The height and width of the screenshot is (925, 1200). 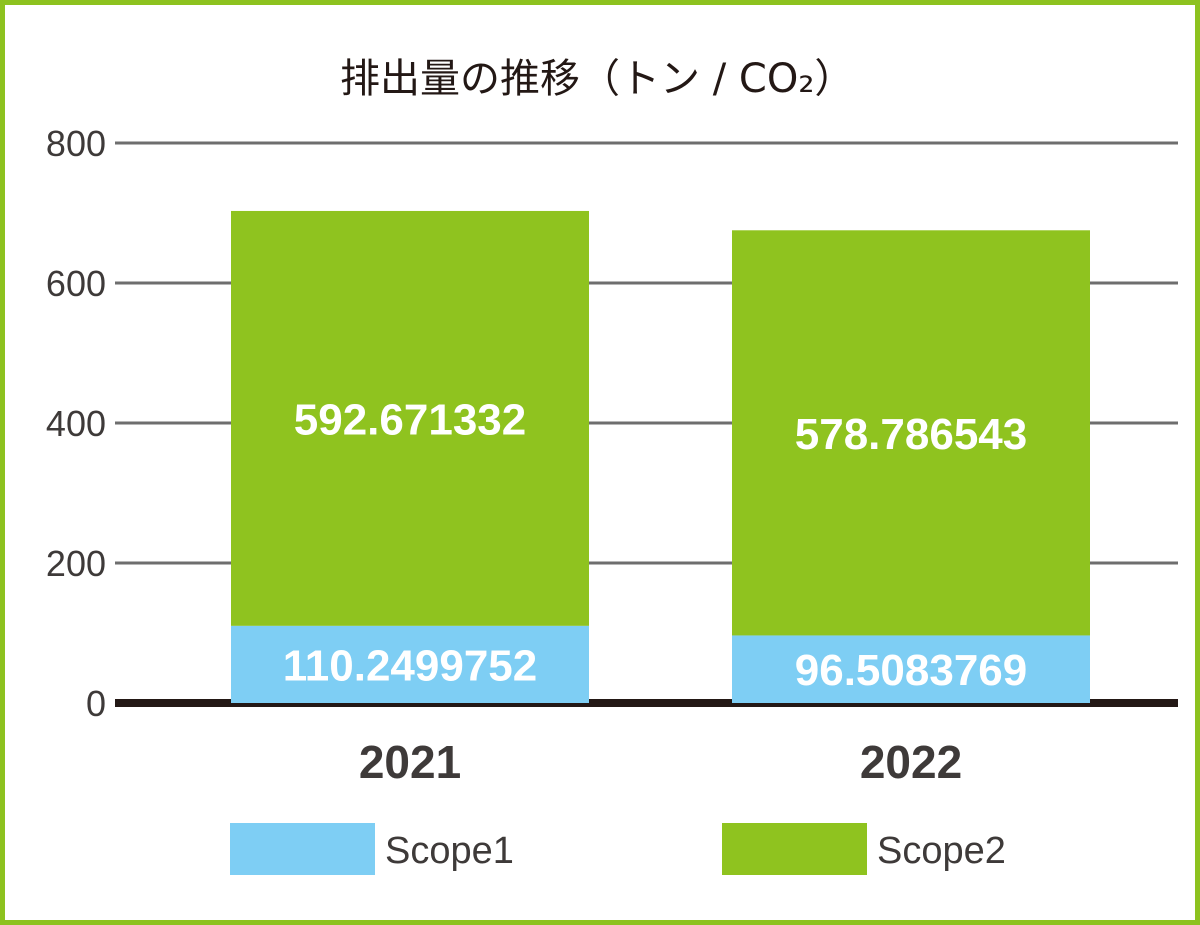 What do you see at coordinates (794, 849) in the screenshot?
I see `legend-swatch-scope2` at bounding box center [794, 849].